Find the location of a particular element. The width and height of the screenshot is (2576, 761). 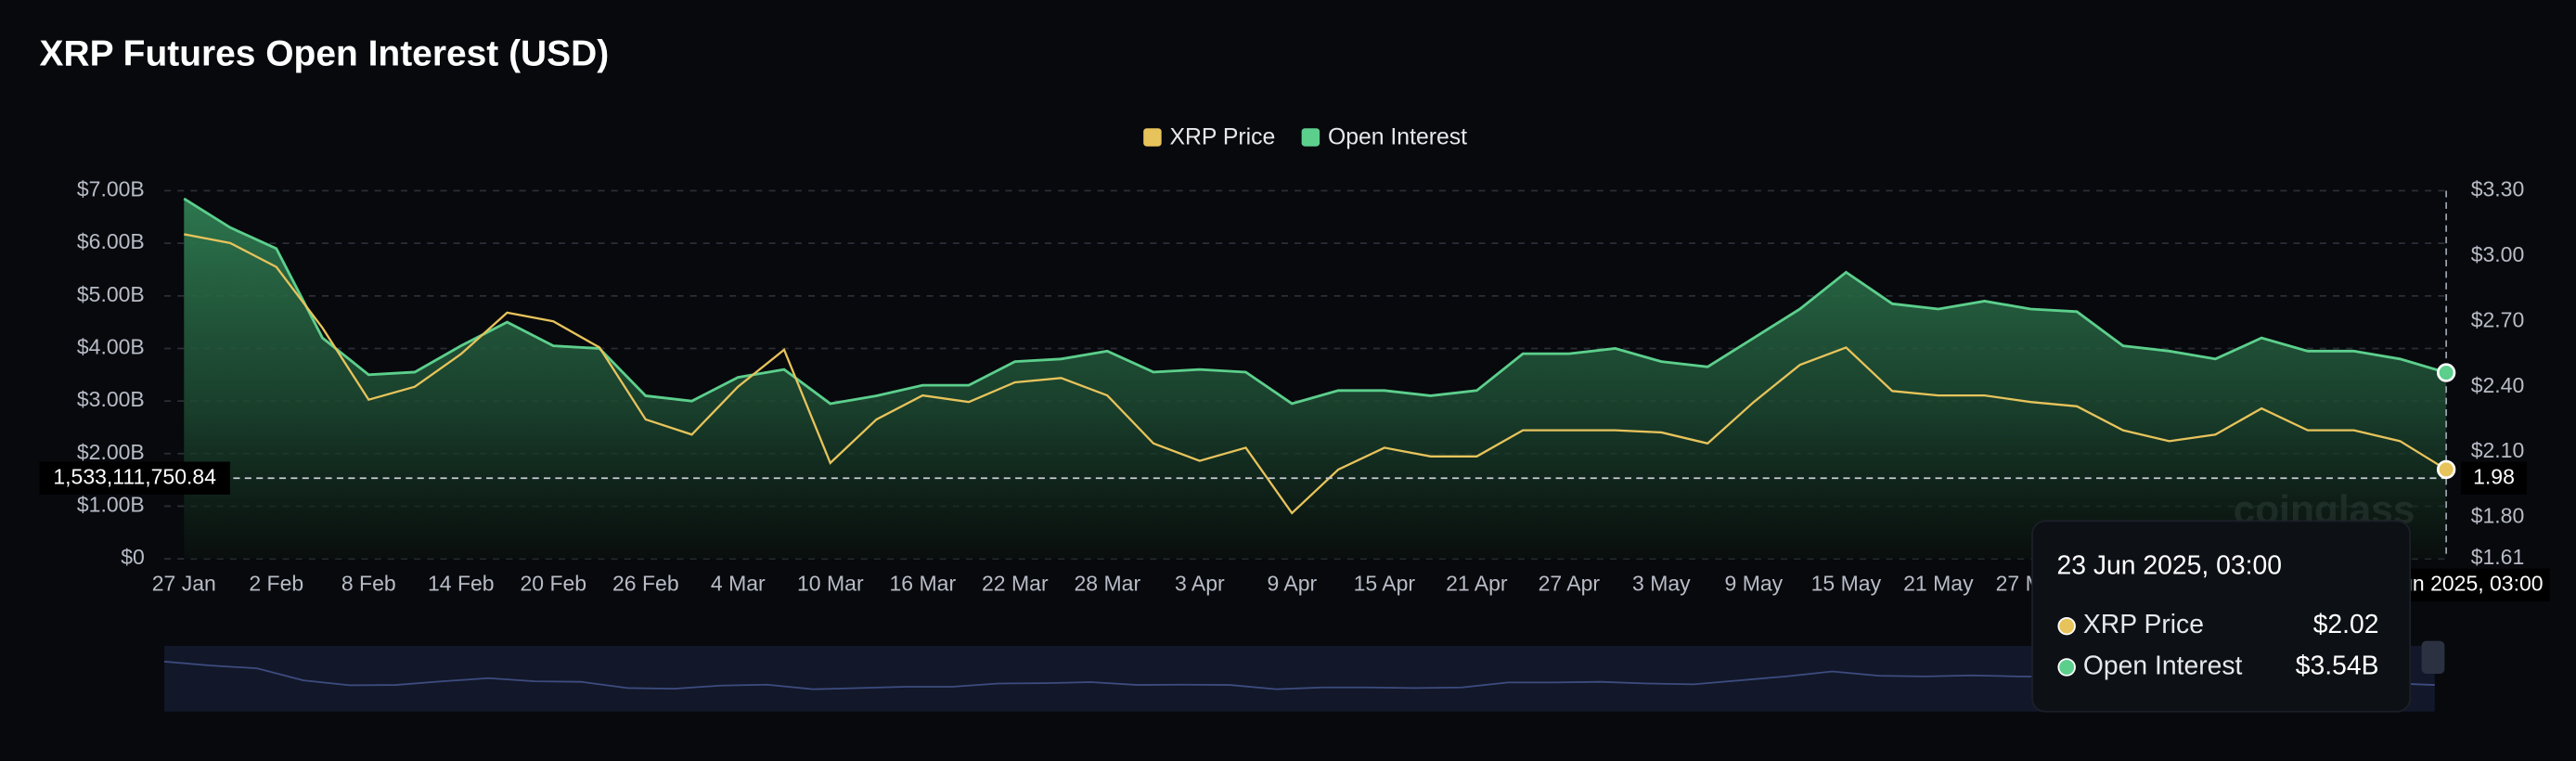

legend-label: Open Interest is located at coordinates (1397, 136).